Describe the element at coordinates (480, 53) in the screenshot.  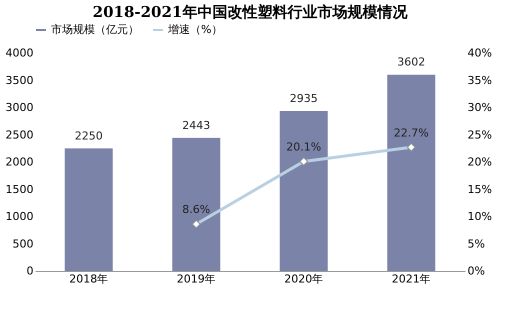
I see `y2-tick-label: 40%` at that location.